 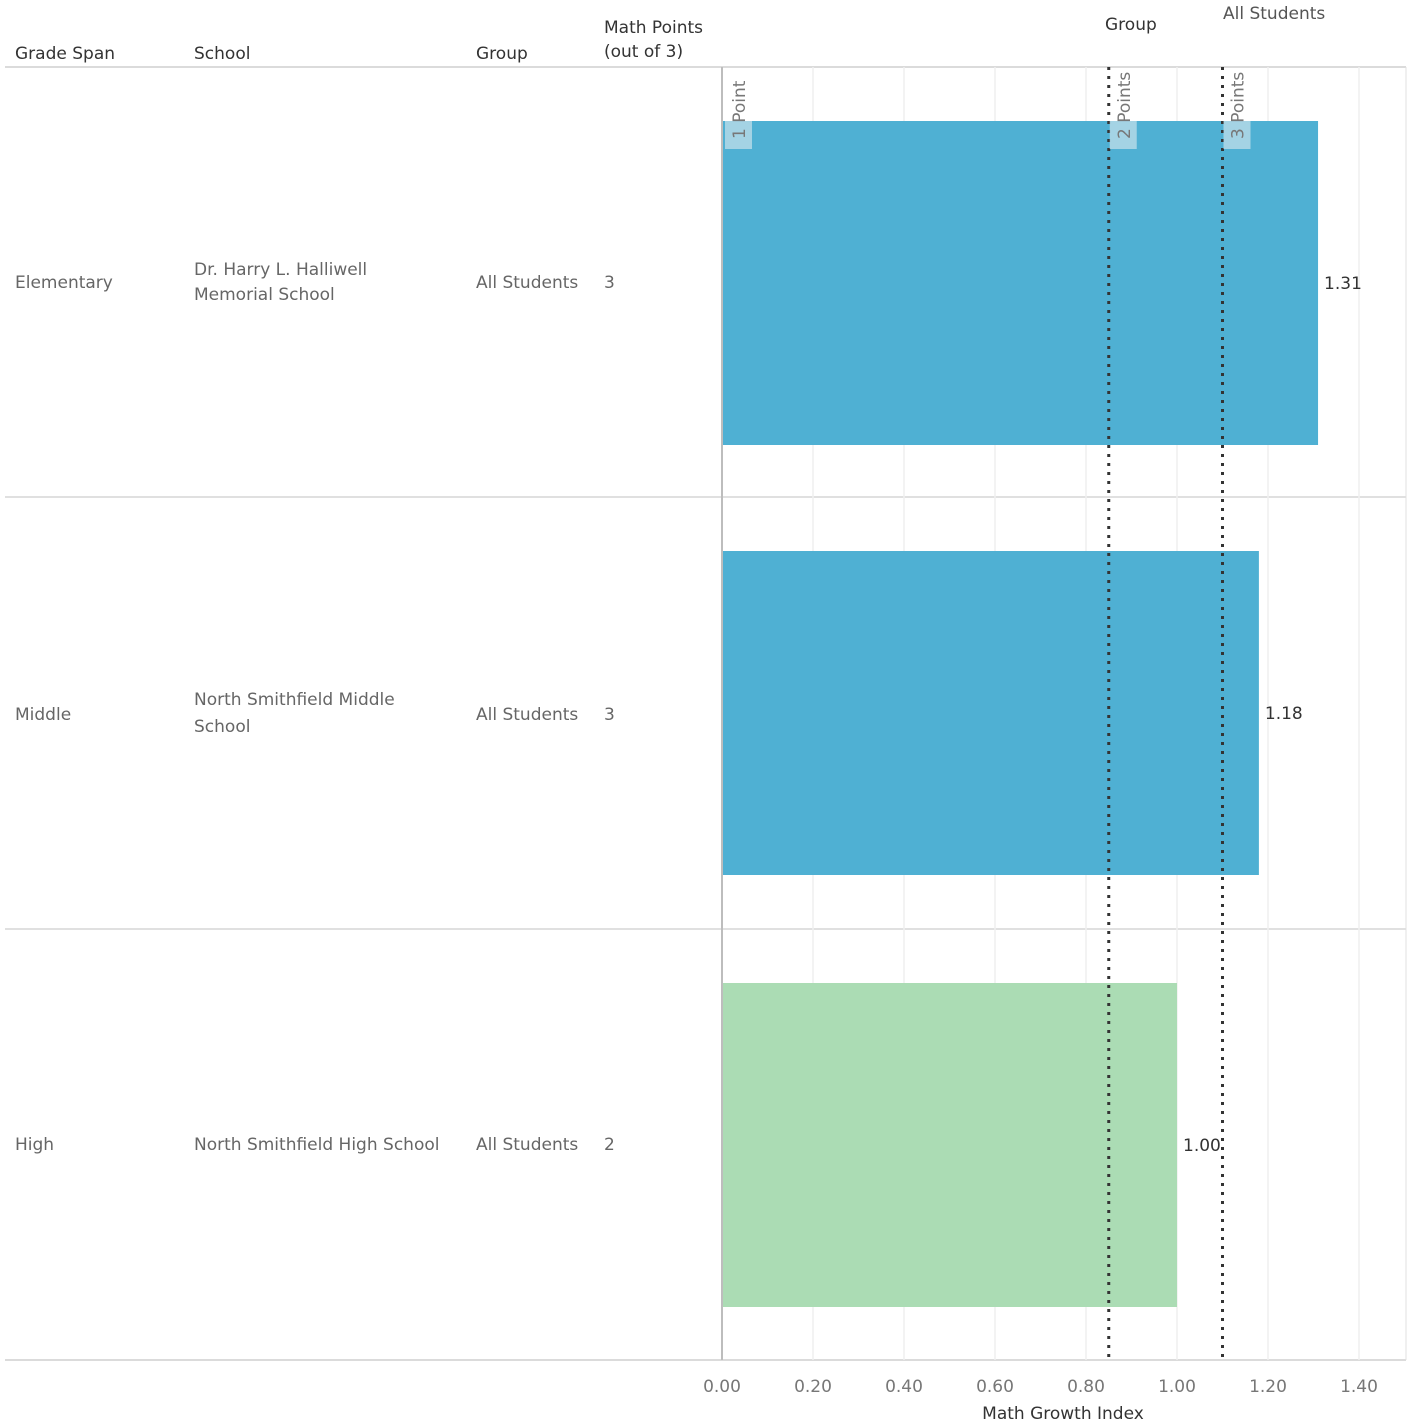 I want to click on x-tick-label: 1.00, so click(x=1177, y=1387).